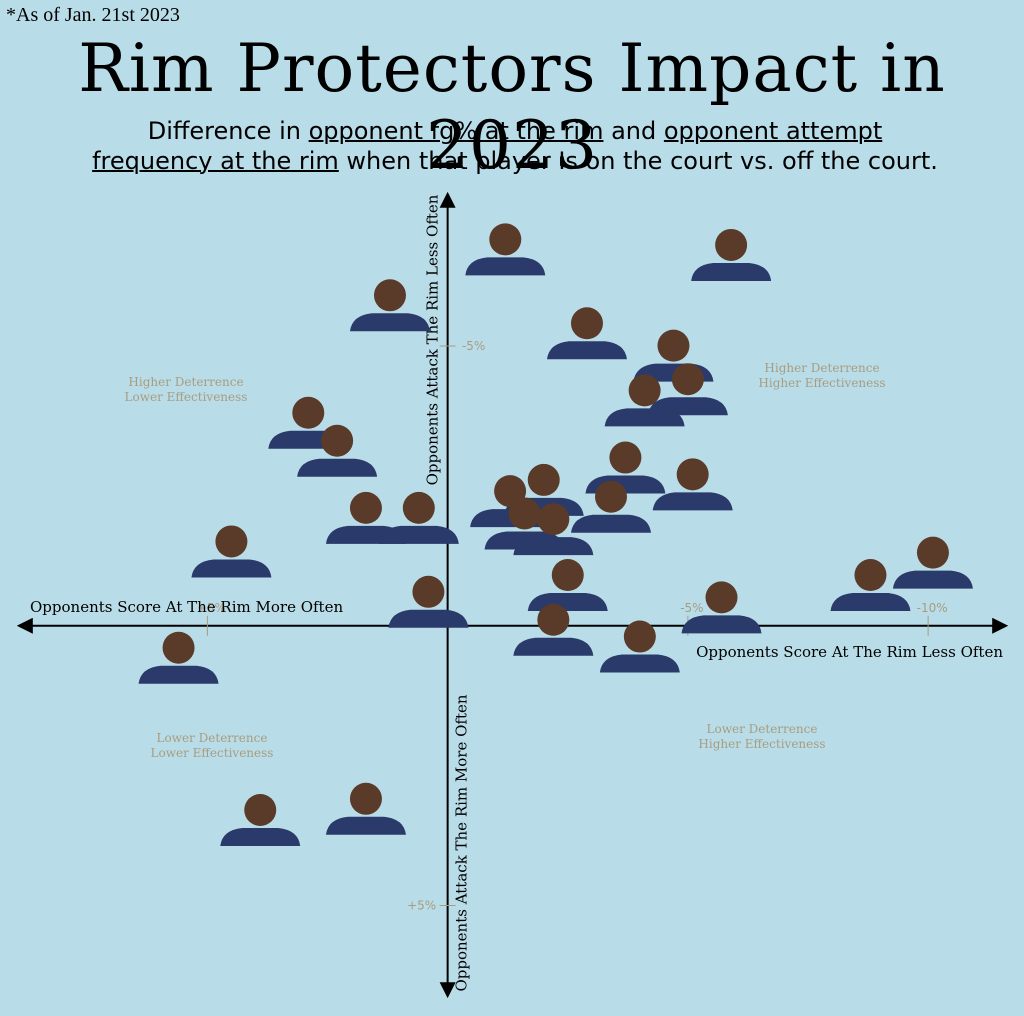  Describe the element at coordinates (456, 131) in the screenshot. I see `subtitle-part: opponent fg% at the rim` at that location.